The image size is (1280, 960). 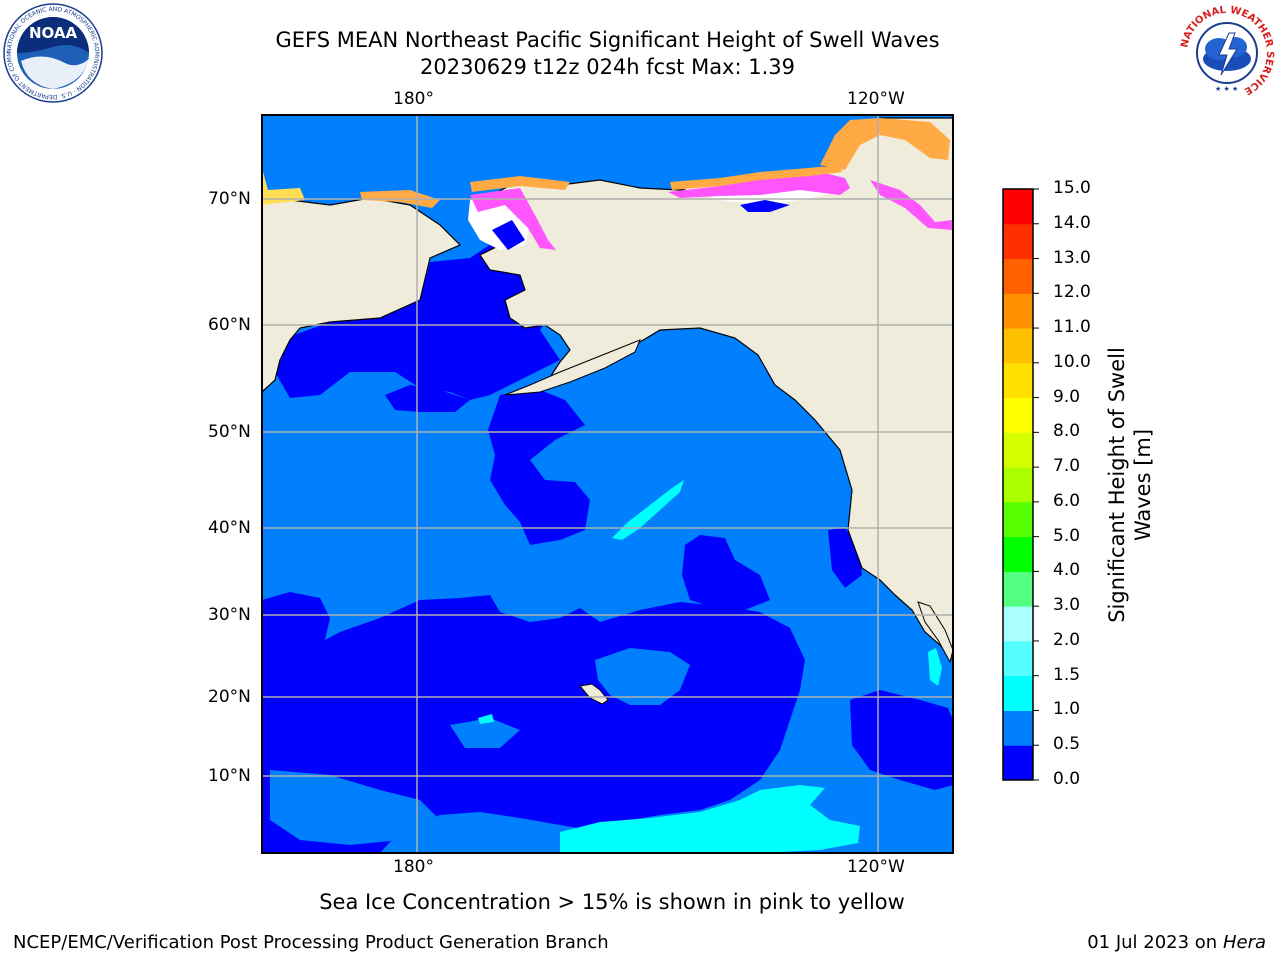 I want to click on sea-ice-siberia, so click(x=283, y=186).